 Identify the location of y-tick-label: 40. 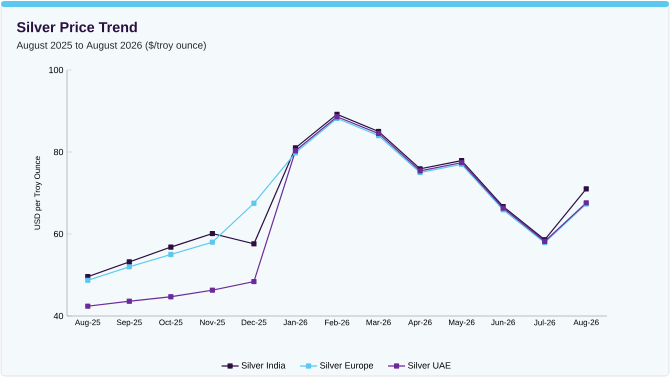
(59, 316).